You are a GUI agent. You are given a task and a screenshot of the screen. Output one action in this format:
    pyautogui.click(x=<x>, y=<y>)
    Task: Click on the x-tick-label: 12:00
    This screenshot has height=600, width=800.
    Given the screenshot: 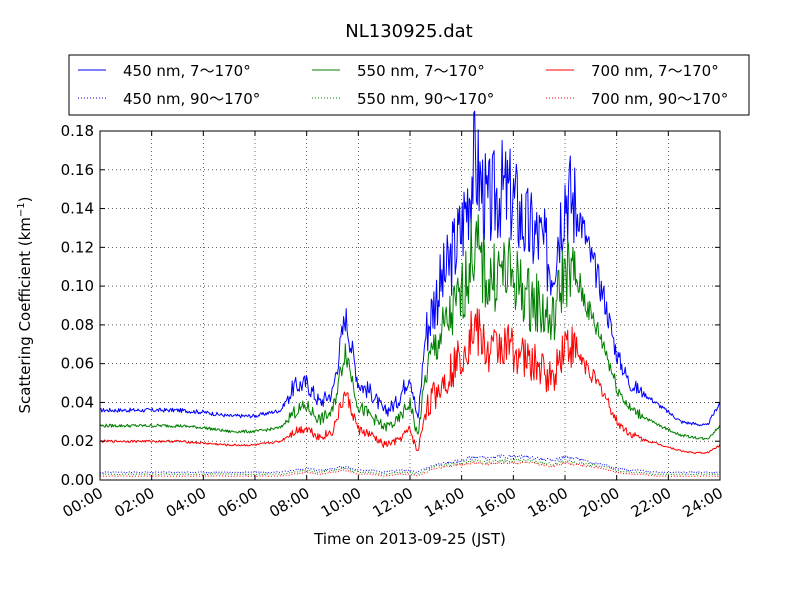 What is the action you would take?
    pyautogui.click(x=393, y=502)
    